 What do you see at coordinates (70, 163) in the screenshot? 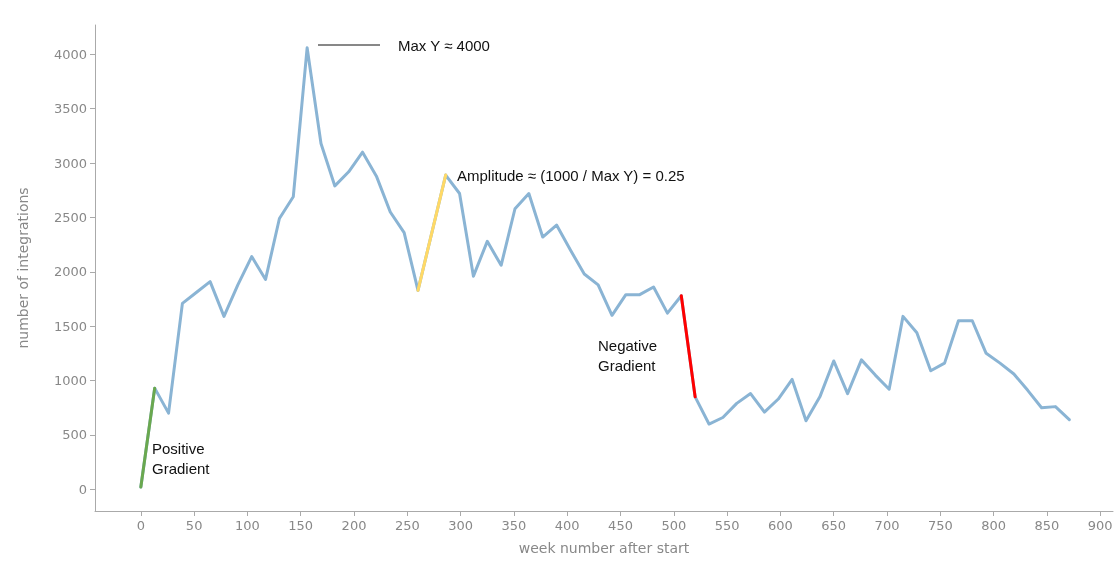
I see `y-tick-label: 3000` at bounding box center [70, 163].